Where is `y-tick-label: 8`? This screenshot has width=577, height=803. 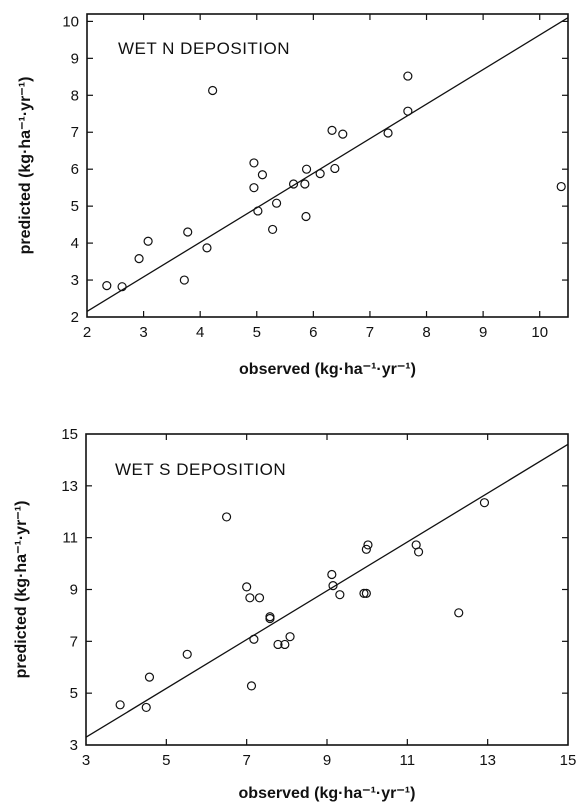
y-tick-label: 8 is located at coordinates (75, 95).